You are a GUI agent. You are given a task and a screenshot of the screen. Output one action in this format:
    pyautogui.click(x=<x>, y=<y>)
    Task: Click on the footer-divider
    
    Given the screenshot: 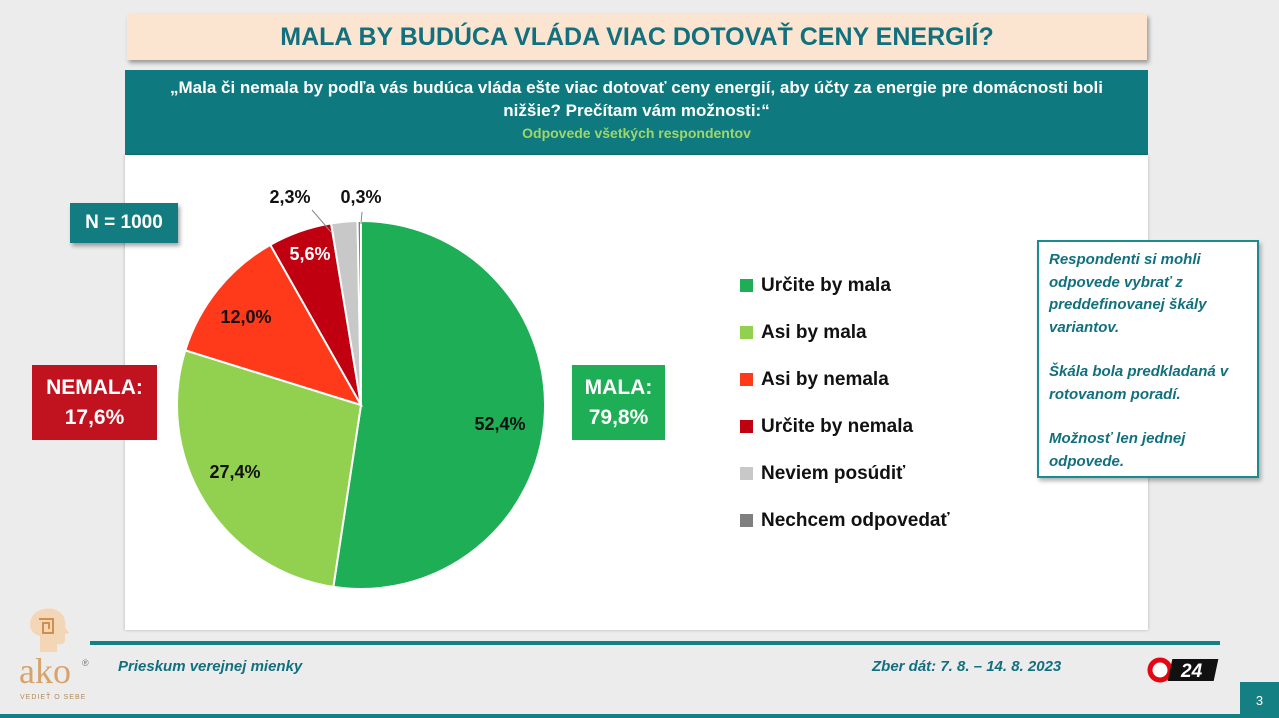 What is the action you would take?
    pyautogui.click(x=655, y=643)
    